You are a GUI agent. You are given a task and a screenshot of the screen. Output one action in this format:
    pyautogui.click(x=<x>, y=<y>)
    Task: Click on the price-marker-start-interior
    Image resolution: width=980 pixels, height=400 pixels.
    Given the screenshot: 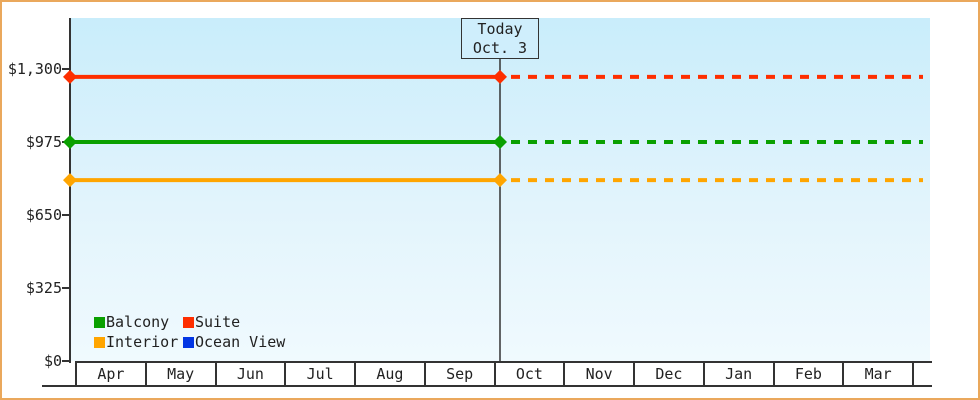 What is the action you would take?
    pyautogui.click(x=70, y=180)
    